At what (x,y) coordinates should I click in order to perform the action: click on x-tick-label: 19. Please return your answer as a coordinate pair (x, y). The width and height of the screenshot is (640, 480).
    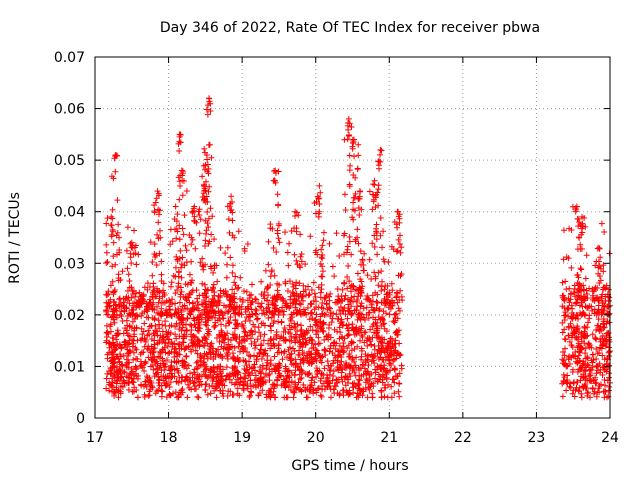
    Looking at the image, I should click on (242, 438).